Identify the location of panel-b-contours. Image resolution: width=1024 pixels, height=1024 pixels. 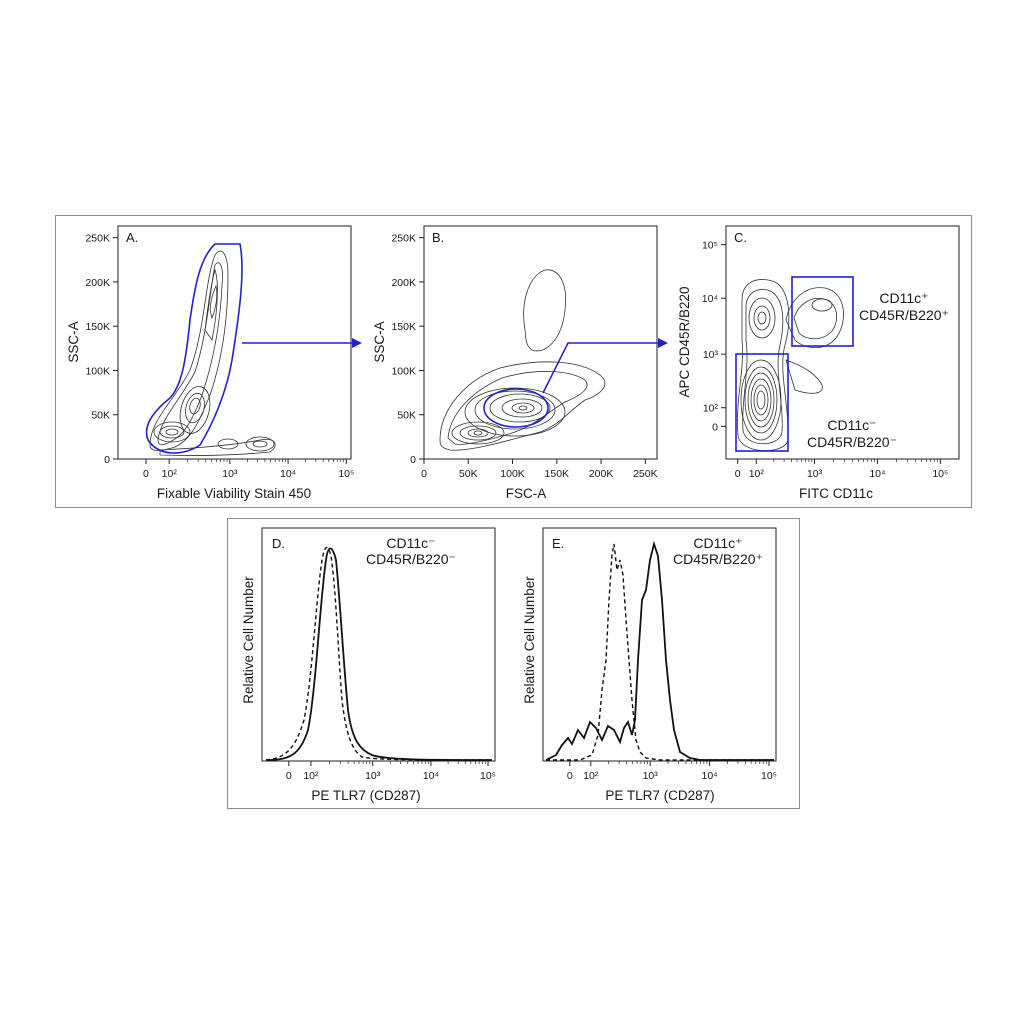
(522, 360).